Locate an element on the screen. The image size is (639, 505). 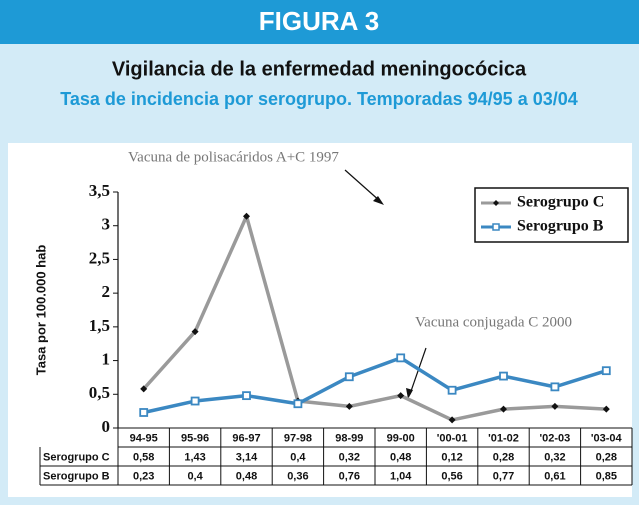
x-tick-label: 96-97 is located at coordinates (246, 438).